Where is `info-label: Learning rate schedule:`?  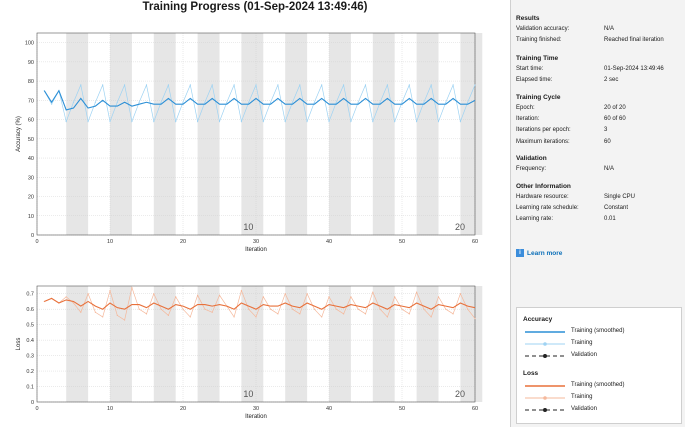 info-label: Learning rate schedule: is located at coordinates (547, 208).